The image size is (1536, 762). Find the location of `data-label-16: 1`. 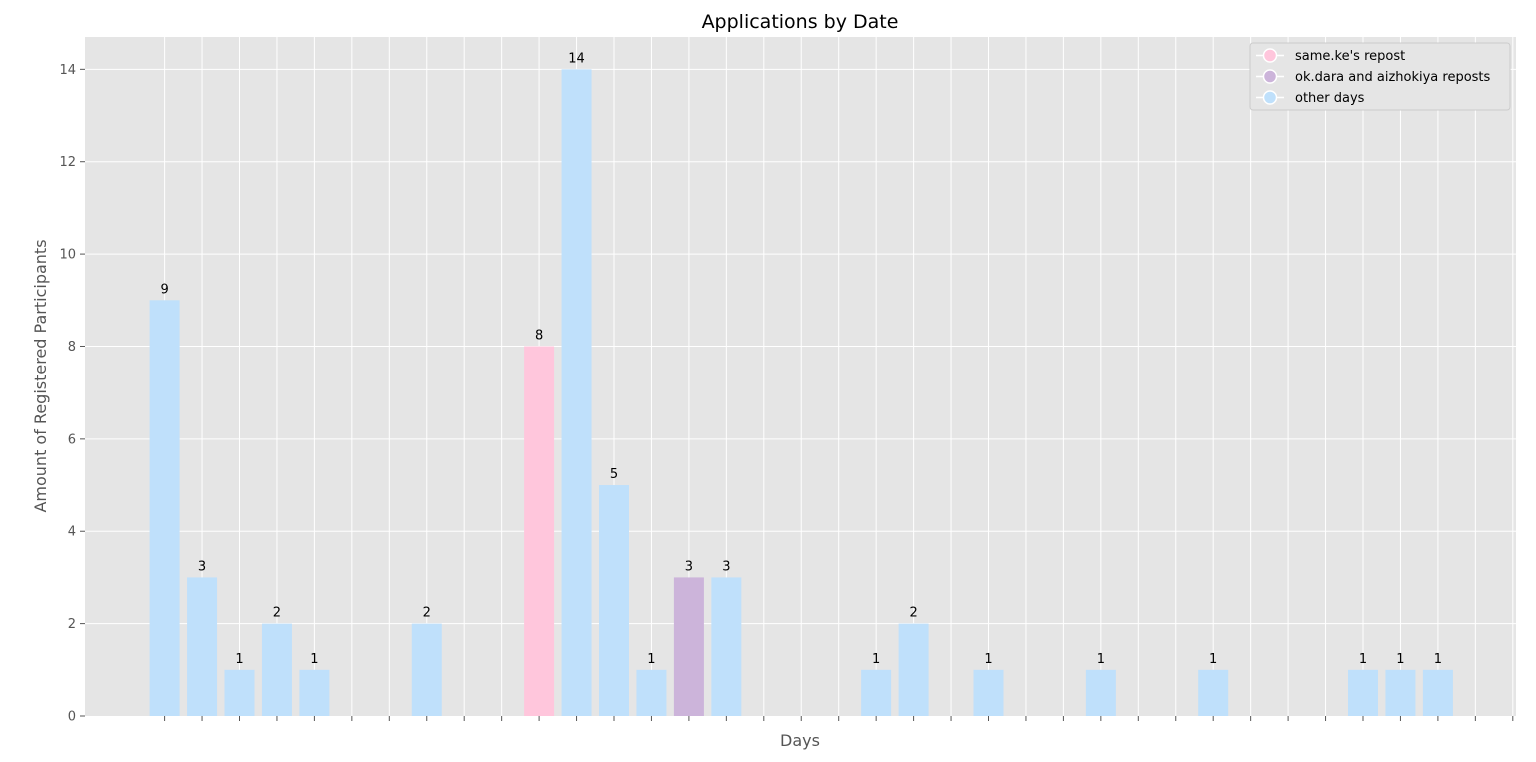

data-label-16: 1 is located at coordinates (1213, 659).